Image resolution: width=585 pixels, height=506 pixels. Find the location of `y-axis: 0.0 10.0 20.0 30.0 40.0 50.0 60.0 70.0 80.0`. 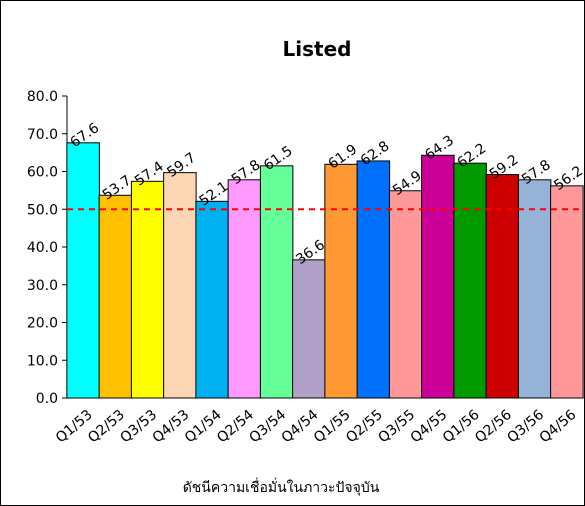

y-axis: 0.0 10.0 20.0 30.0 40.0 50.0 60.0 70.0 80.0 is located at coordinates (47, 248).